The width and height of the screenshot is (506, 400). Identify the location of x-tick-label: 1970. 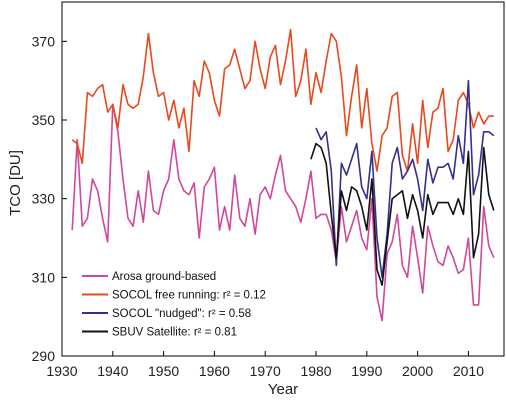
(265, 371).